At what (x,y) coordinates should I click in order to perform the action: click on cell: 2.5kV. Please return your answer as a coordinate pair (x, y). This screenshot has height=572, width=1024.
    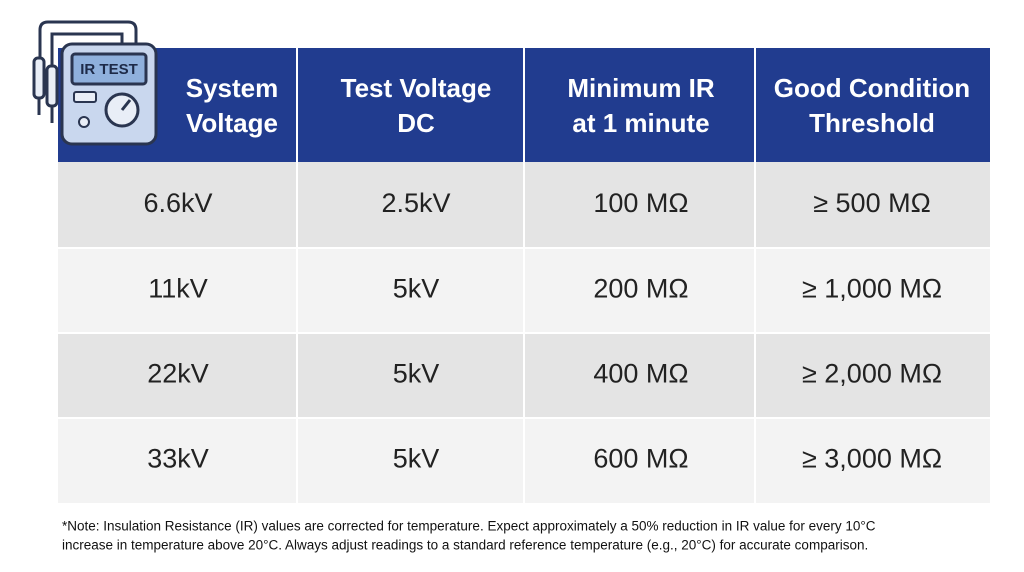
    Looking at the image, I should click on (415, 203).